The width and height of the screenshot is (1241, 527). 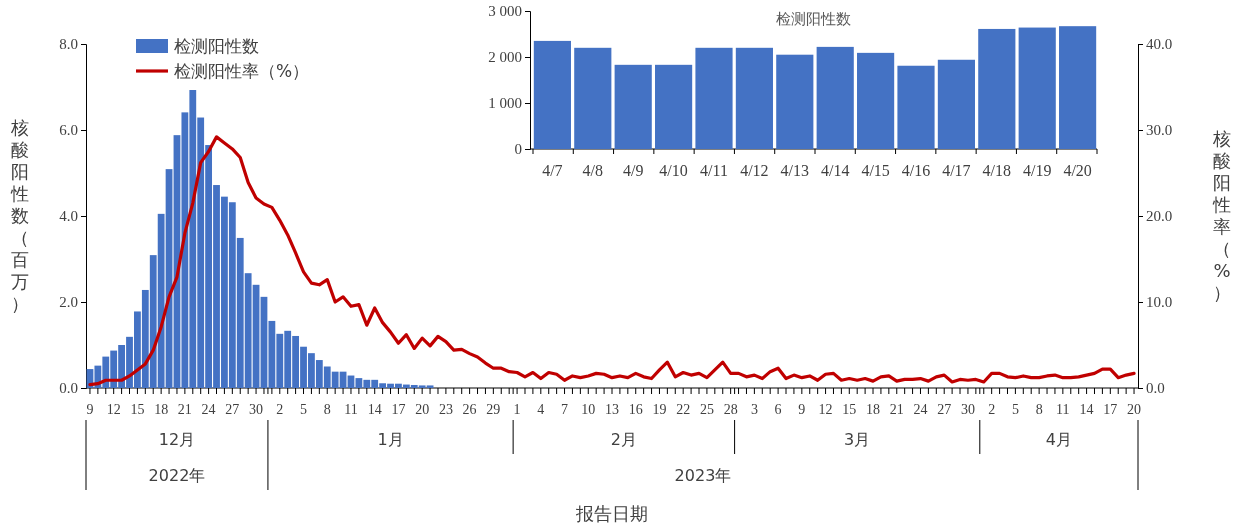 What do you see at coordinates (518, 149) in the screenshot?
I see `y-tick-label: 0` at bounding box center [518, 149].